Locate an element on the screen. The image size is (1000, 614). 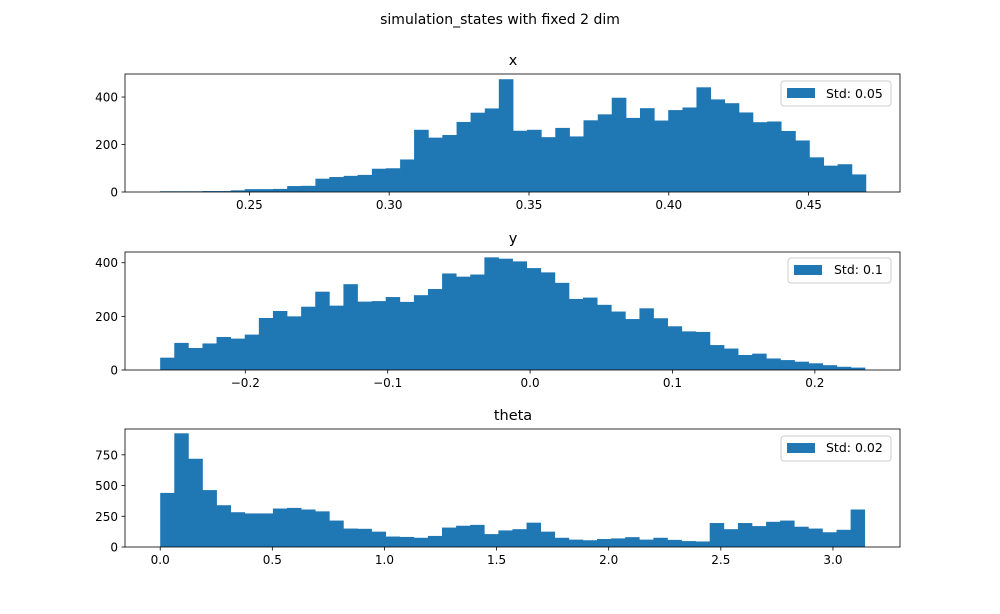
legend-label-y: Std: 0.1 is located at coordinates (858, 269).